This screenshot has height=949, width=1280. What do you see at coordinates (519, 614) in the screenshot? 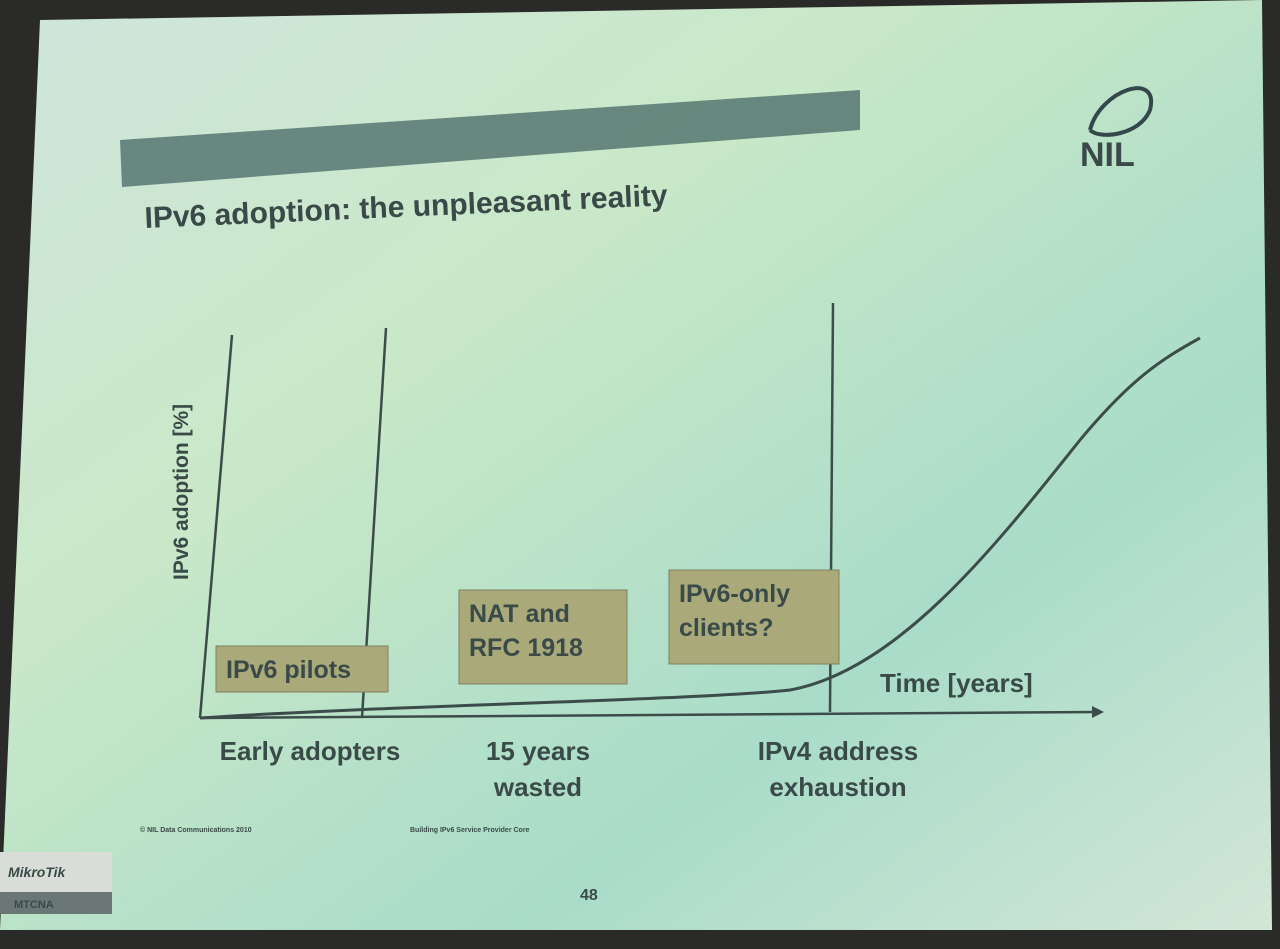
I see `callout-text: NAT and` at bounding box center [519, 614].